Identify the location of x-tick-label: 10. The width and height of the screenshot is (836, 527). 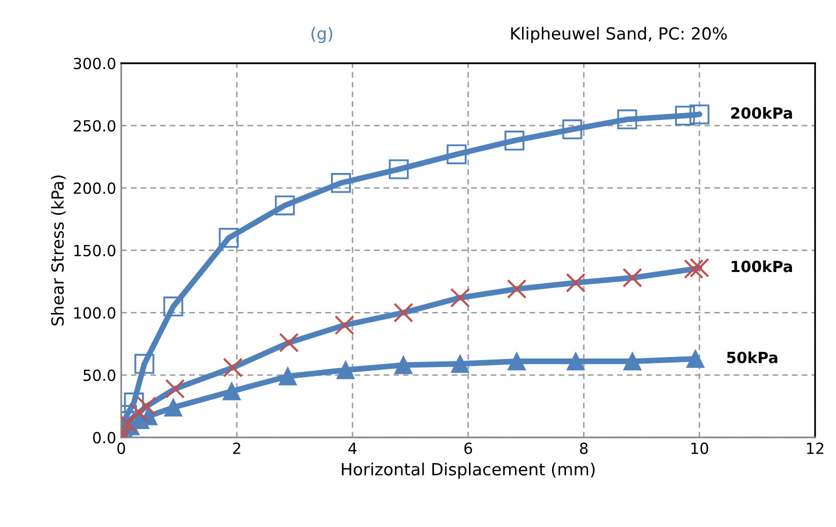
(699, 448).